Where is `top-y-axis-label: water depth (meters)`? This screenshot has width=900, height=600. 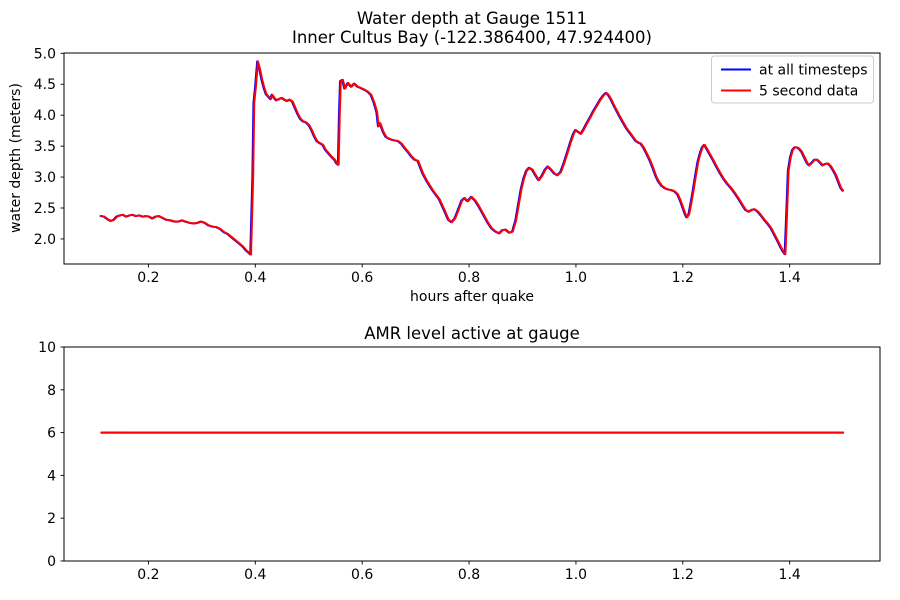
top-y-axis-label: water depth (meters) is located at coordinates (16, 158).